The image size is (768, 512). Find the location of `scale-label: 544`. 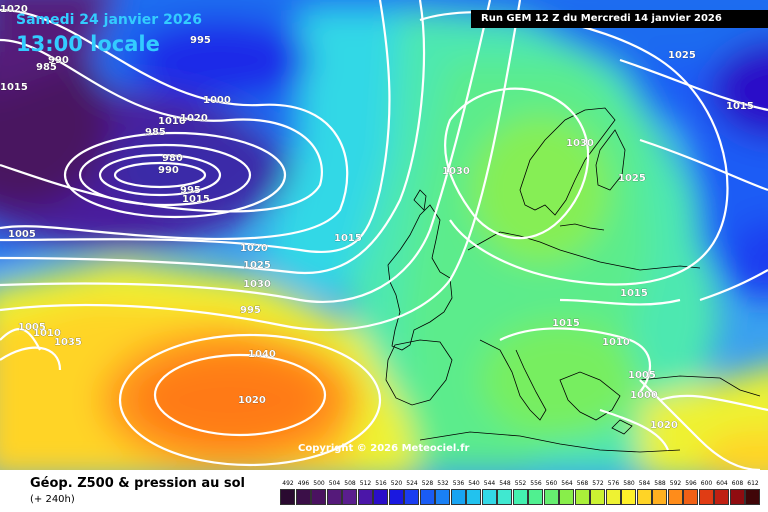

scale-label: 544 is located at coordinates (489, 483).